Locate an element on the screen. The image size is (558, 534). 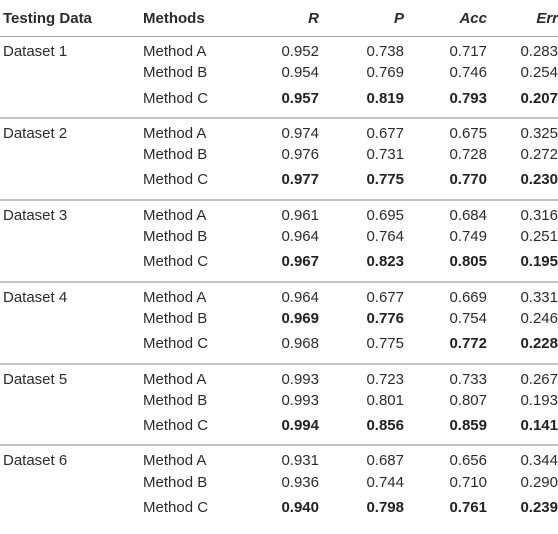
cell-err: 0.254 is located at coordinates (539, 73).